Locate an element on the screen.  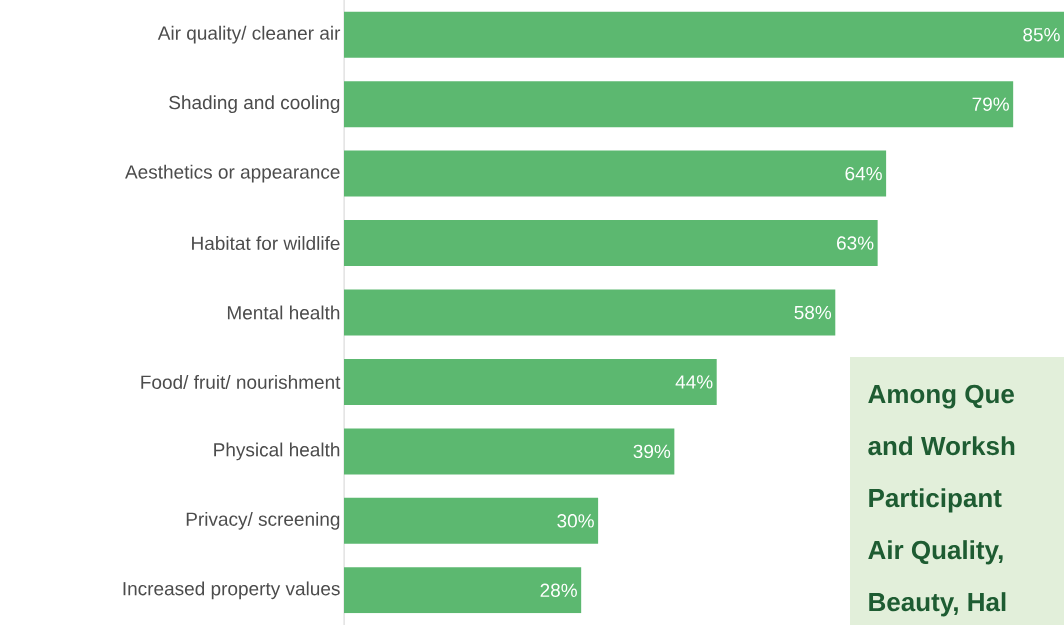
y-tick-label: Privacy/ screening is located at coordinates (263, 520).